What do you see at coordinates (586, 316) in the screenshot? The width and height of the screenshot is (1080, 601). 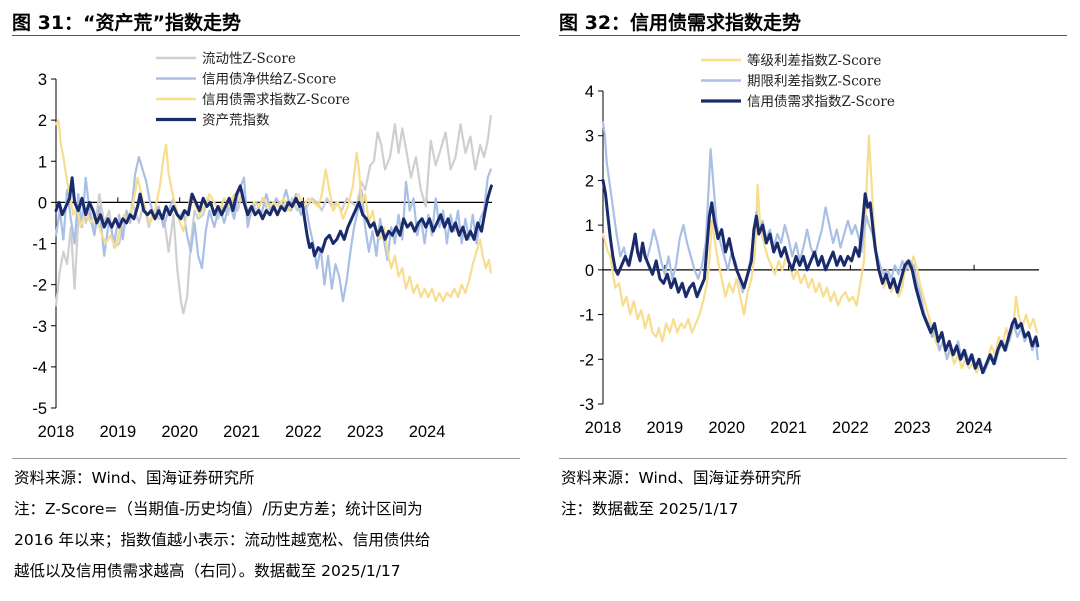 I see `right-y-tick-label: -1` at bounding box center [586, 316].